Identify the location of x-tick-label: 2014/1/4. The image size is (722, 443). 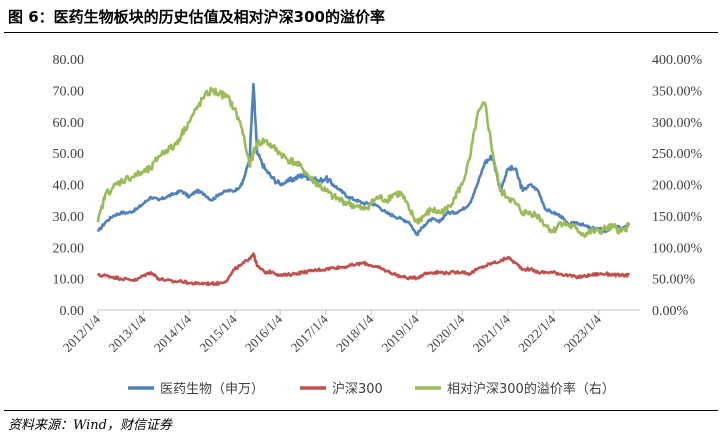
(173, 333).